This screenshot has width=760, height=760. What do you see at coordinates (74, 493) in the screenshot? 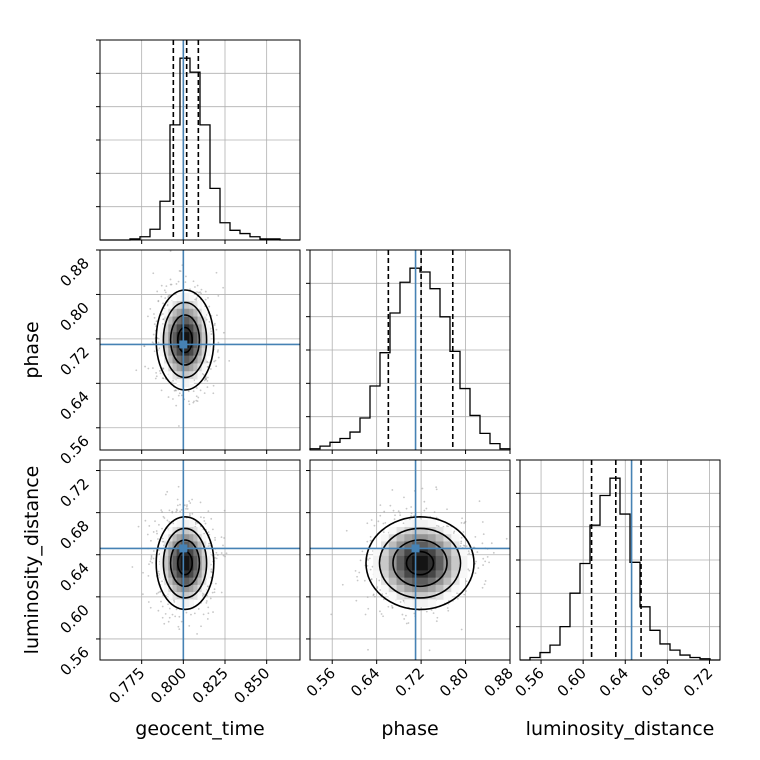
I see `y-tick-label: 0.72` at bounding box center [74, 493].